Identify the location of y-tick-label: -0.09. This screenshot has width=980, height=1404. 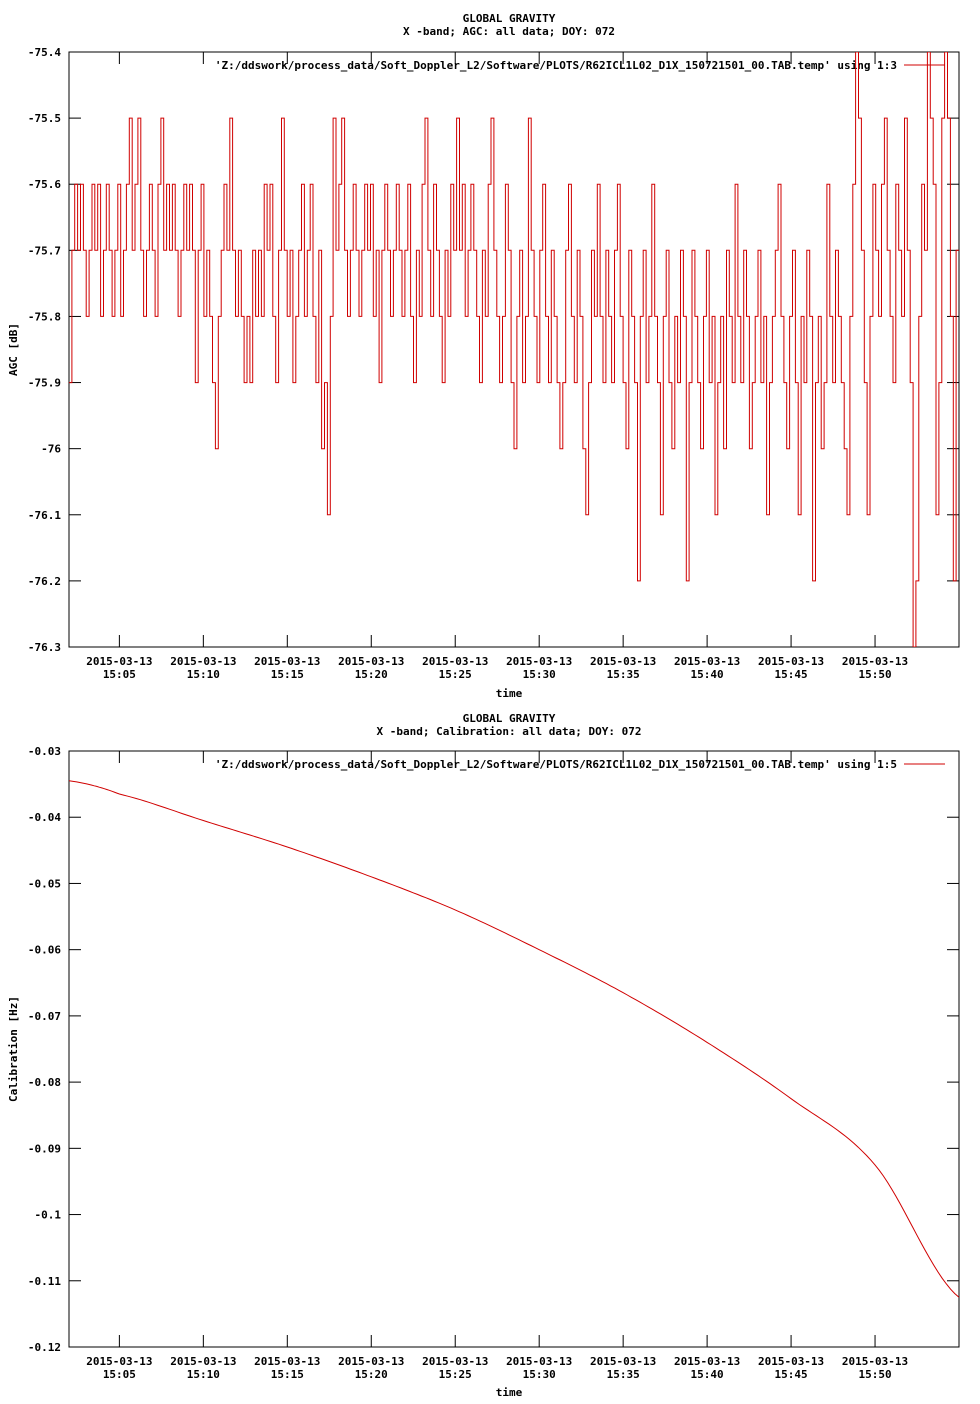
(44, 1148).